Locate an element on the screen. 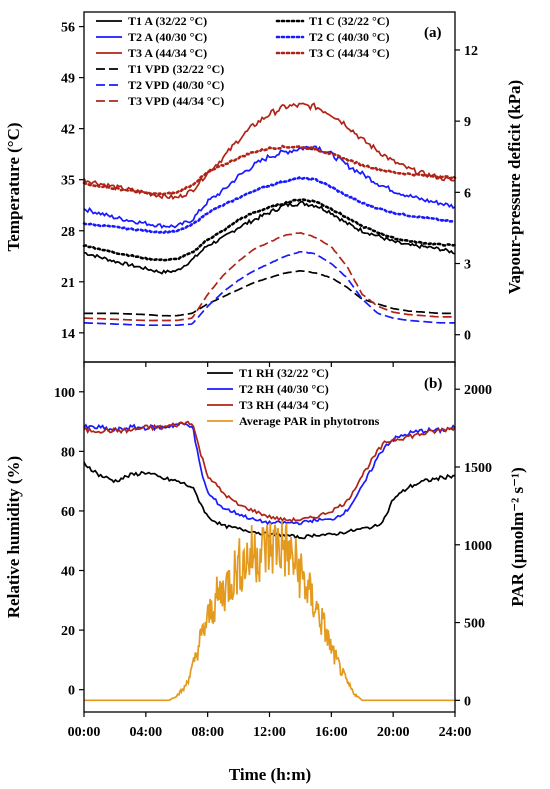 Image resolution: width=550 pixels, height=789 pixels. panel-a-left-ticks: 14 21 28 35 42 49 56 is located at coordinates (72, 181).